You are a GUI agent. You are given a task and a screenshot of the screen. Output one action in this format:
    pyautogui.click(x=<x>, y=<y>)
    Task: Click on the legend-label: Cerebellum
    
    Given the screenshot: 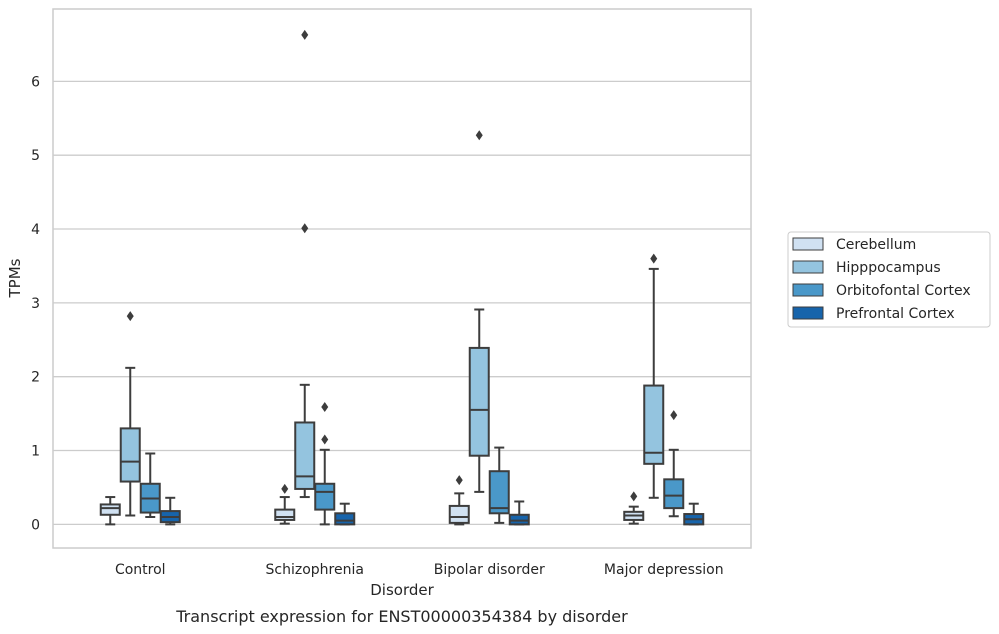 What is the action you would take?
    pyautogui.click(x=876, y=245)
    